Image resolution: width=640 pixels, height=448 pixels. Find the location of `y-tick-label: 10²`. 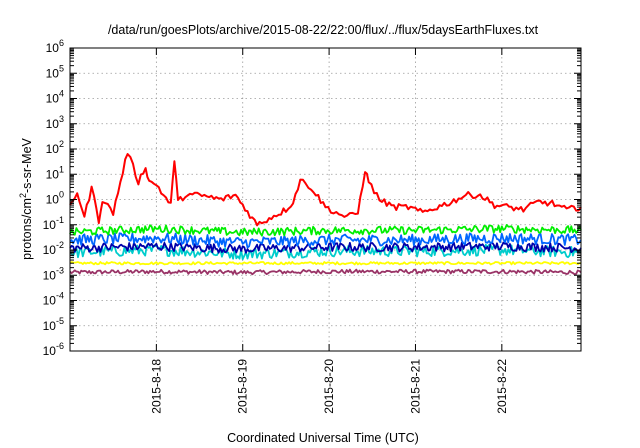

y-tick-label: 10² is located at coordinates (55, 147).